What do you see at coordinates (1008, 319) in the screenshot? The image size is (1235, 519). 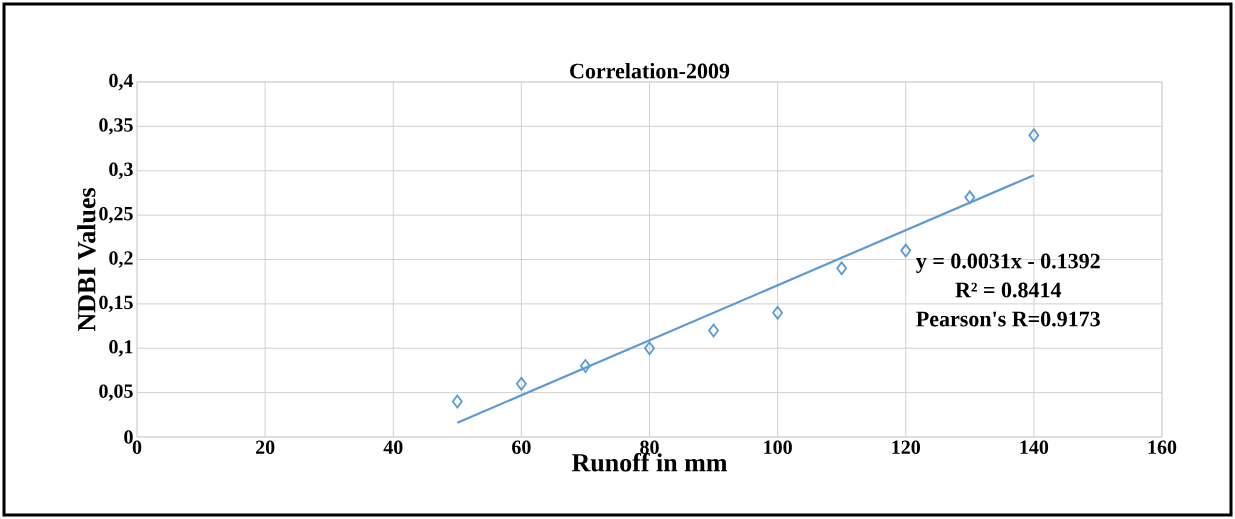 I see `annotation: Pearson's R=0.9173` at bounding box center [1008, 319].